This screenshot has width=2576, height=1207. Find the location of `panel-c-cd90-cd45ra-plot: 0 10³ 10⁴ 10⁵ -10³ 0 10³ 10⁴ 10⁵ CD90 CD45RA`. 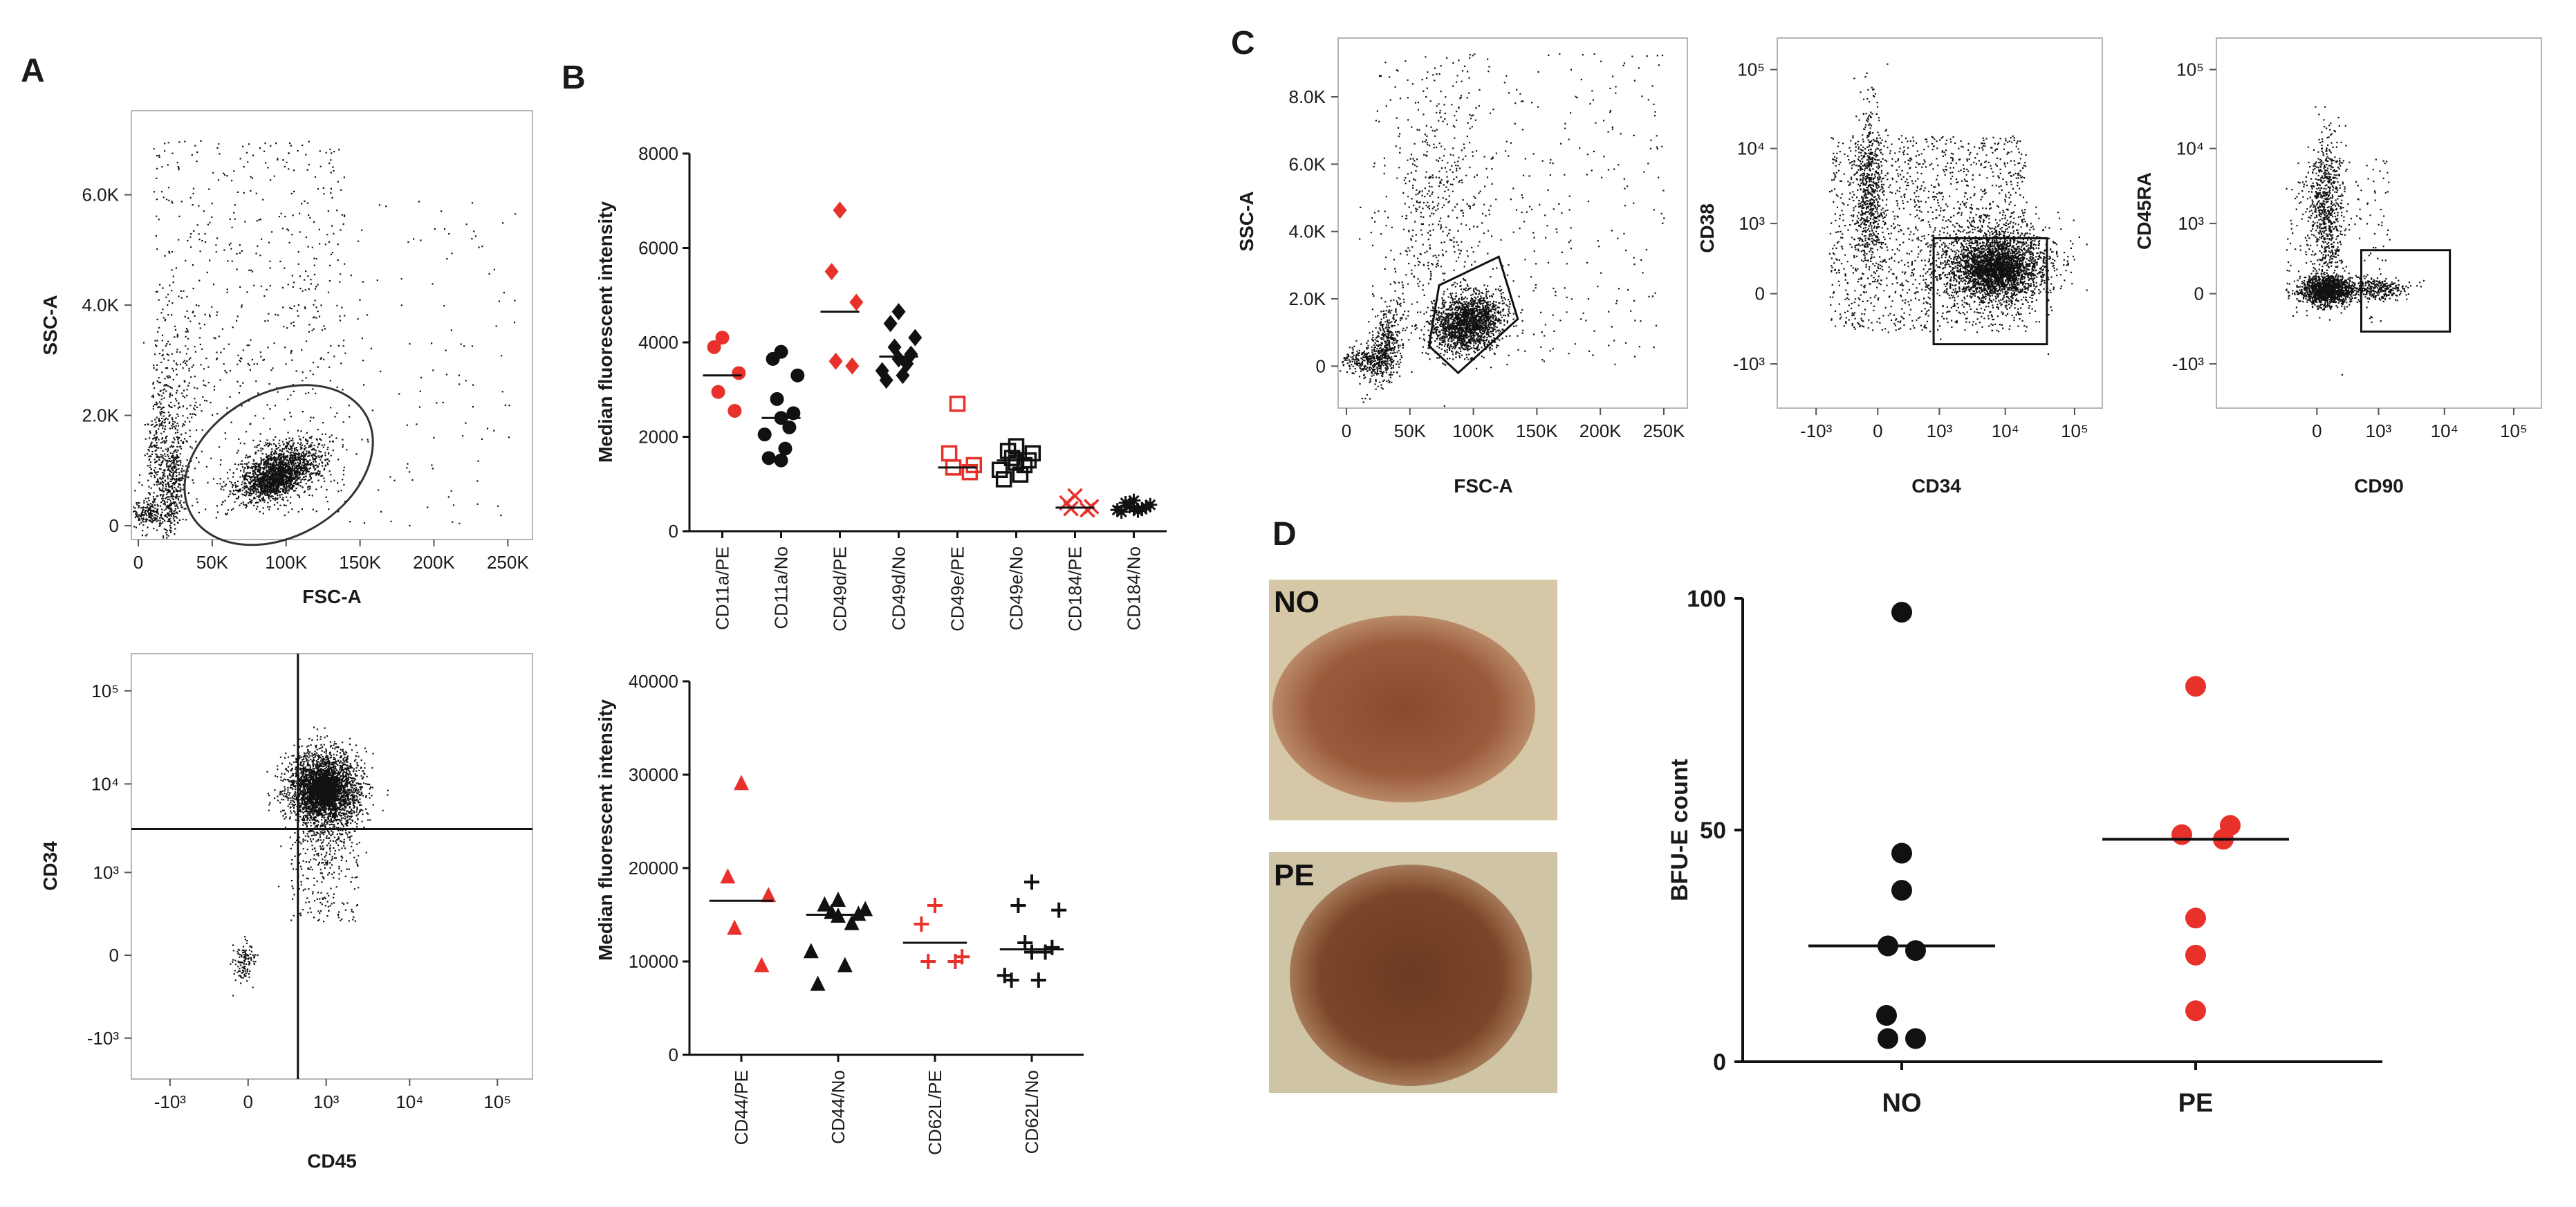

panel-c-cd90-cd45ra-plot: 0 10³ 10⁴ 10⁵ -10³ 0 10³ 10⁴ 10⁵ CD90 CD45RA is located at coordinates (2337, 267).